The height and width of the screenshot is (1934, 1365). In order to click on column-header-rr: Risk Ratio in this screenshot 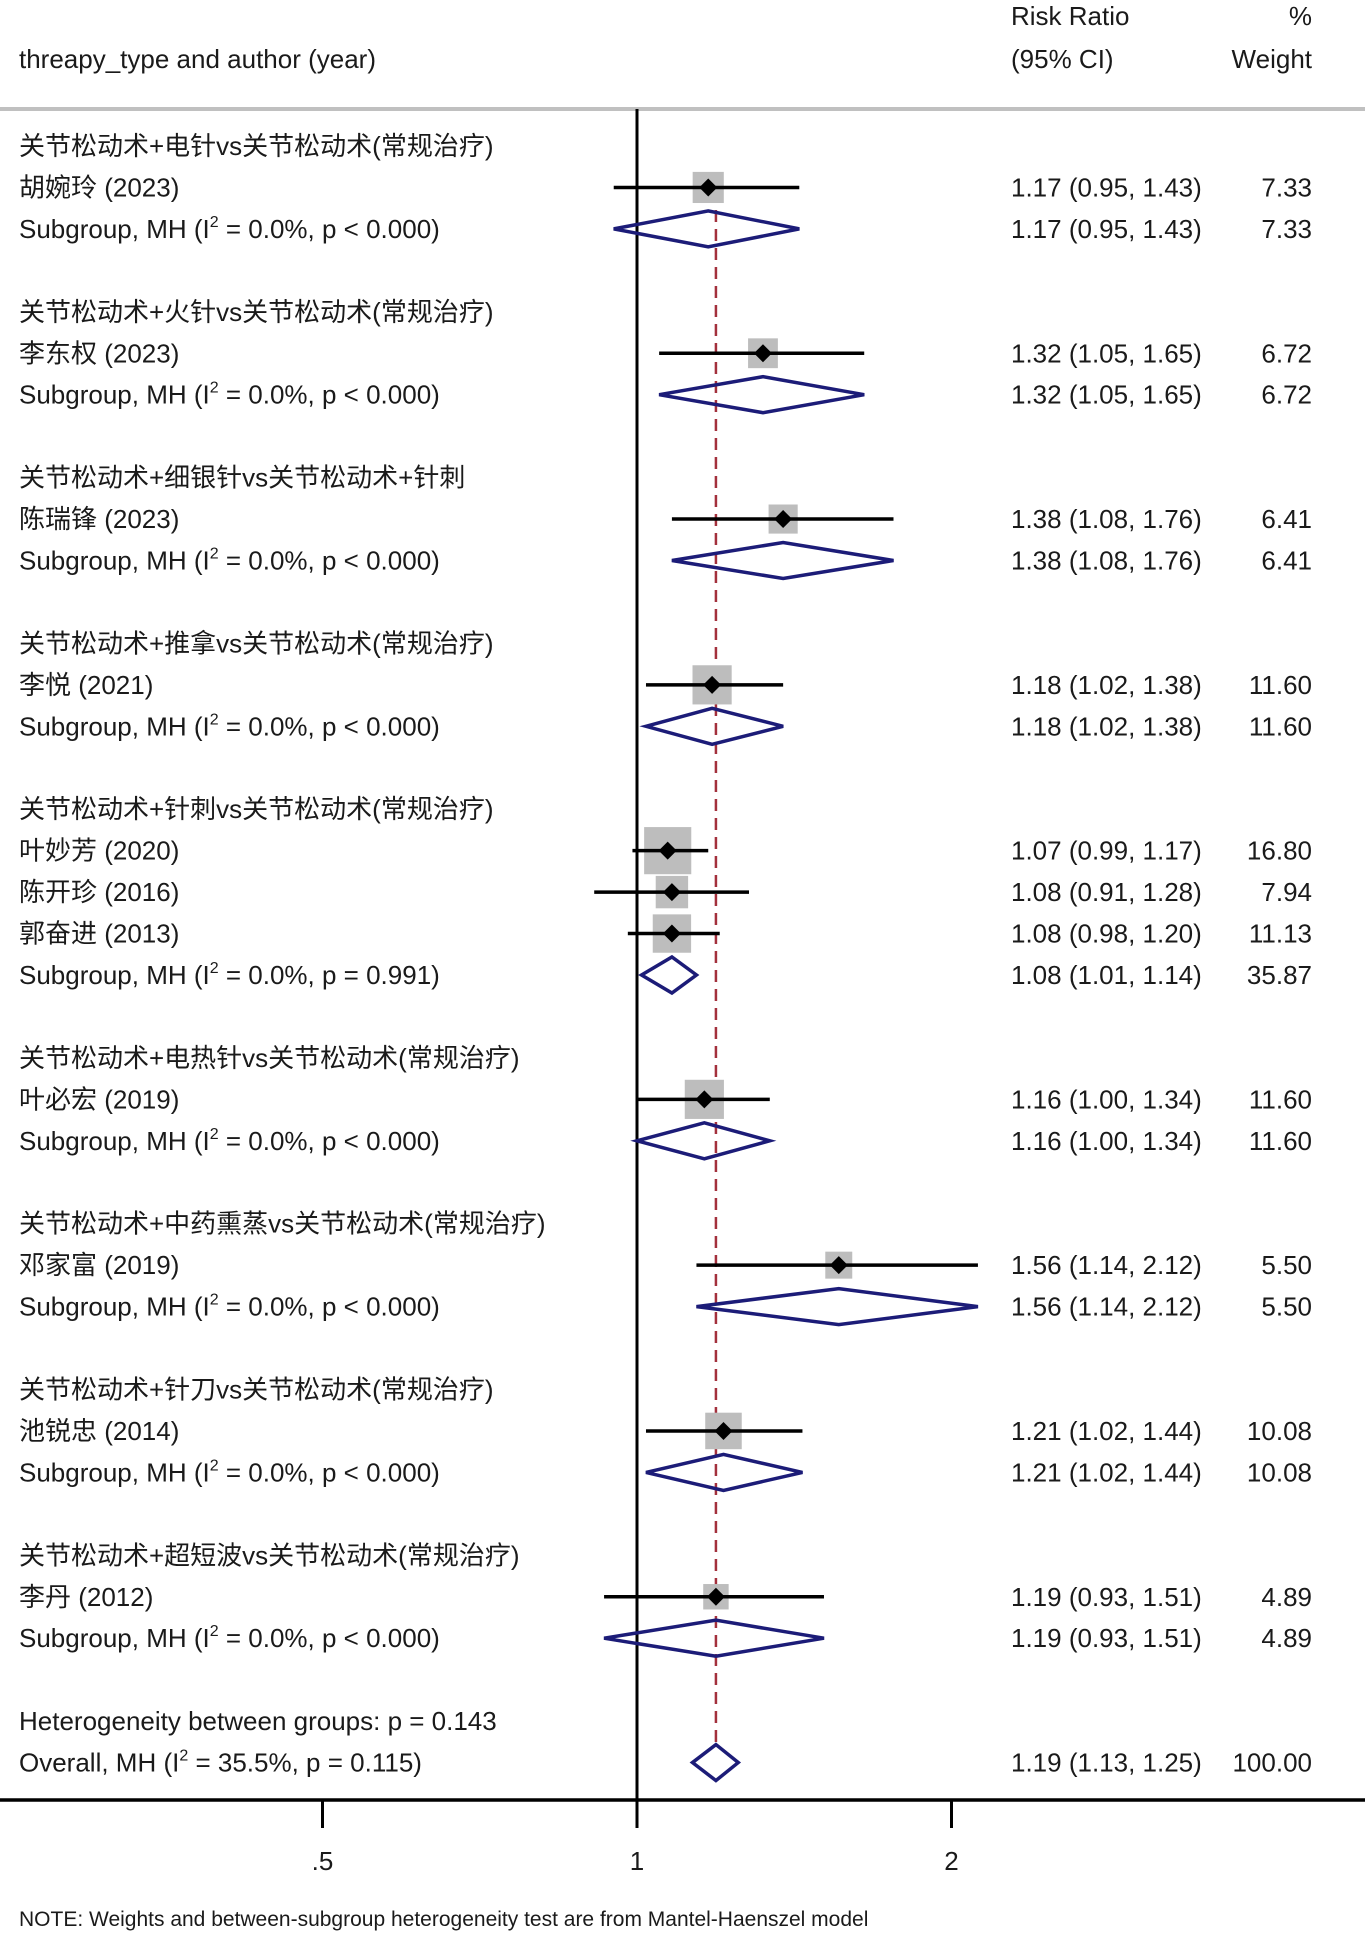, I will do `click(1070, 16)`.